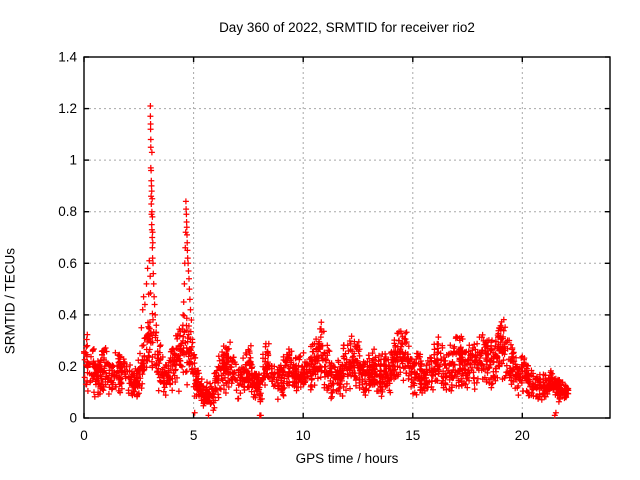  Describe the element at coordinates (67, 57) in the screenshot. I see `y-tick-label: 1.4` at that location.